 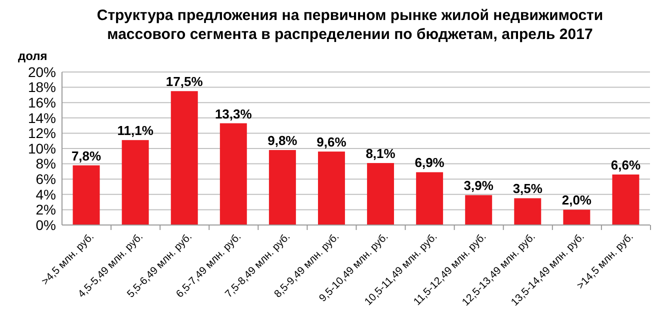 What do you see at coordinates (42, 133) in the screenshot?
I see `y-tick-label: 12%` at bounding box center [42, 133].